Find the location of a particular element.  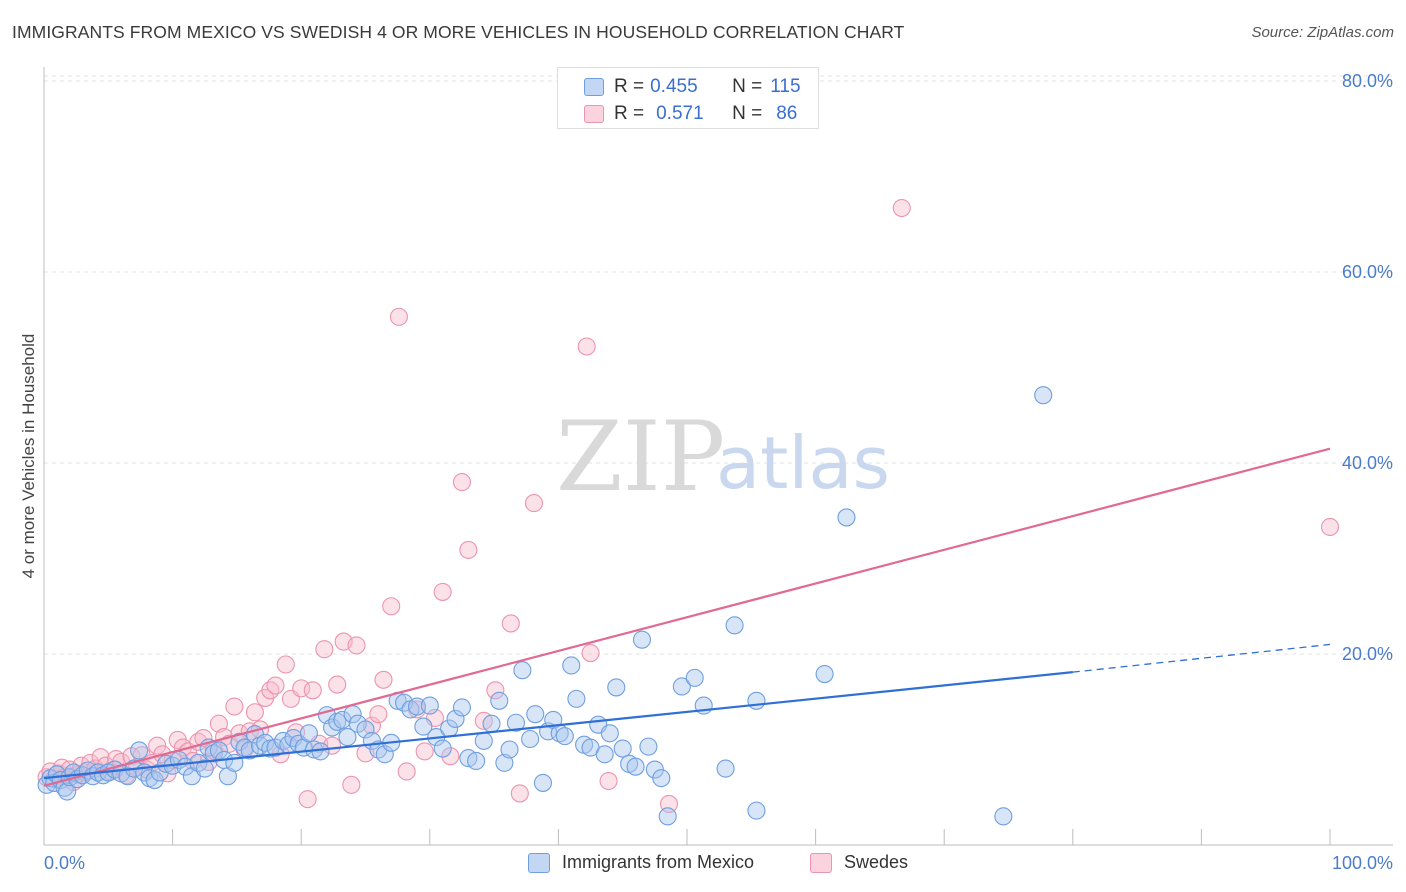

y-tick-label: 40.0% is located at coordinates (1367, 463).